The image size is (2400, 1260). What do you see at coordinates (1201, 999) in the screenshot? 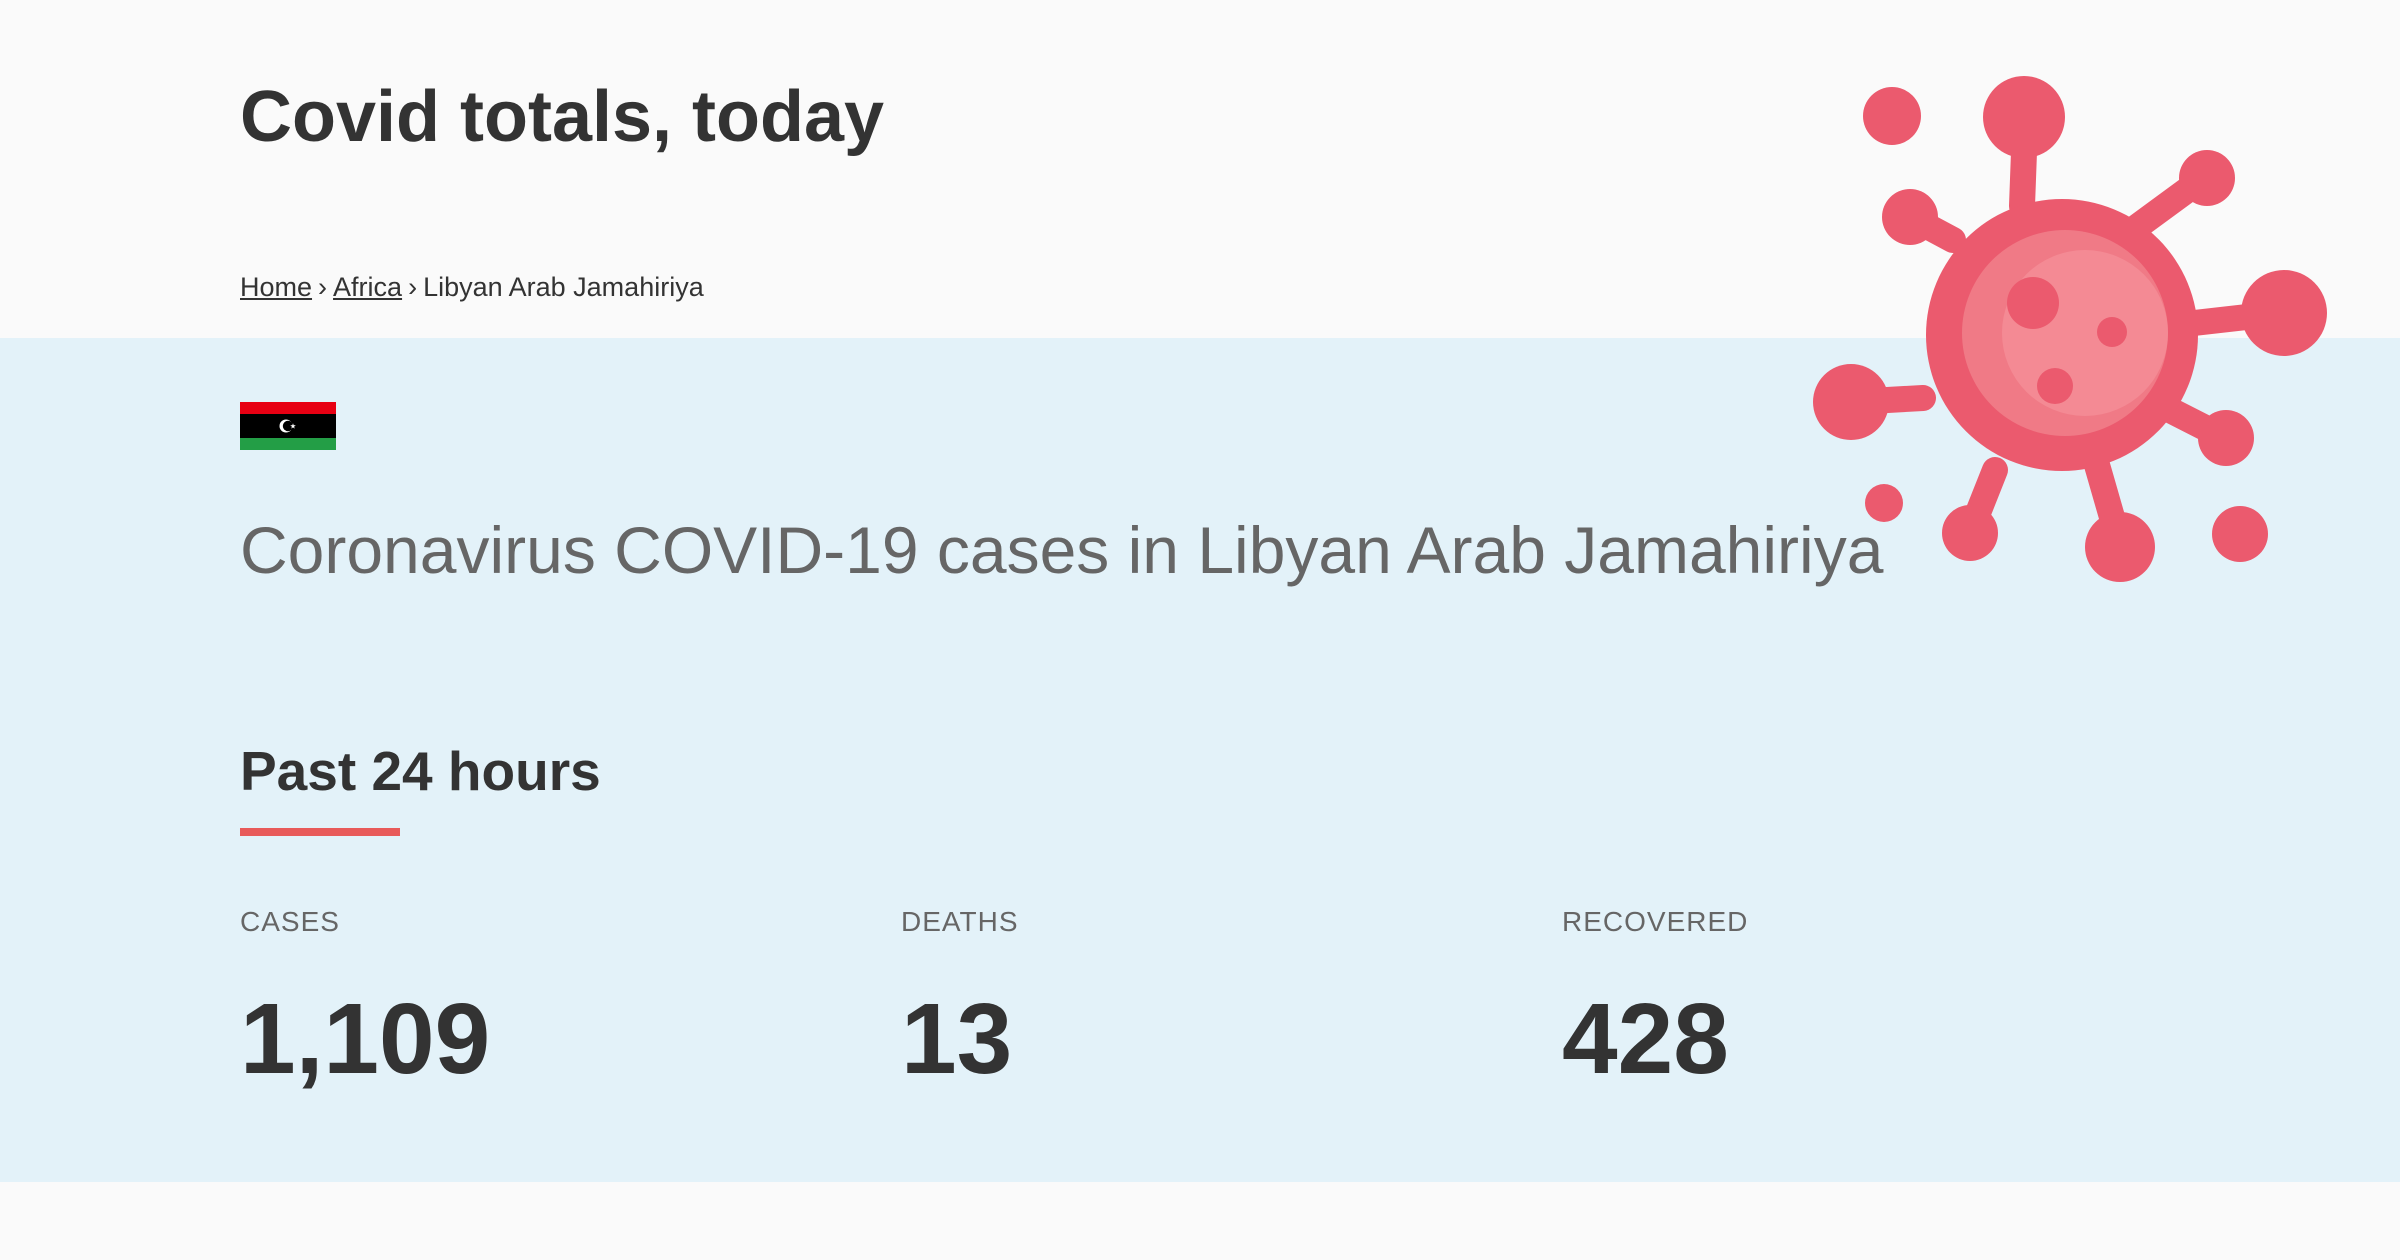
I see `stat-deaths: DEATHS 13` at bounding box center [1201, 999].